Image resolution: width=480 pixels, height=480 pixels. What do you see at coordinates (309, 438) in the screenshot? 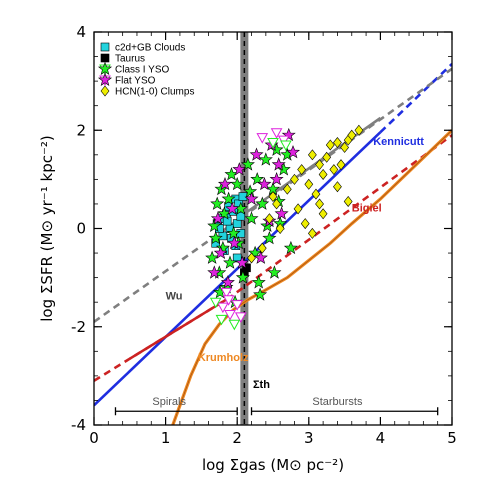
I see `x-tick-label: 3` at bounding box center [309, 438].